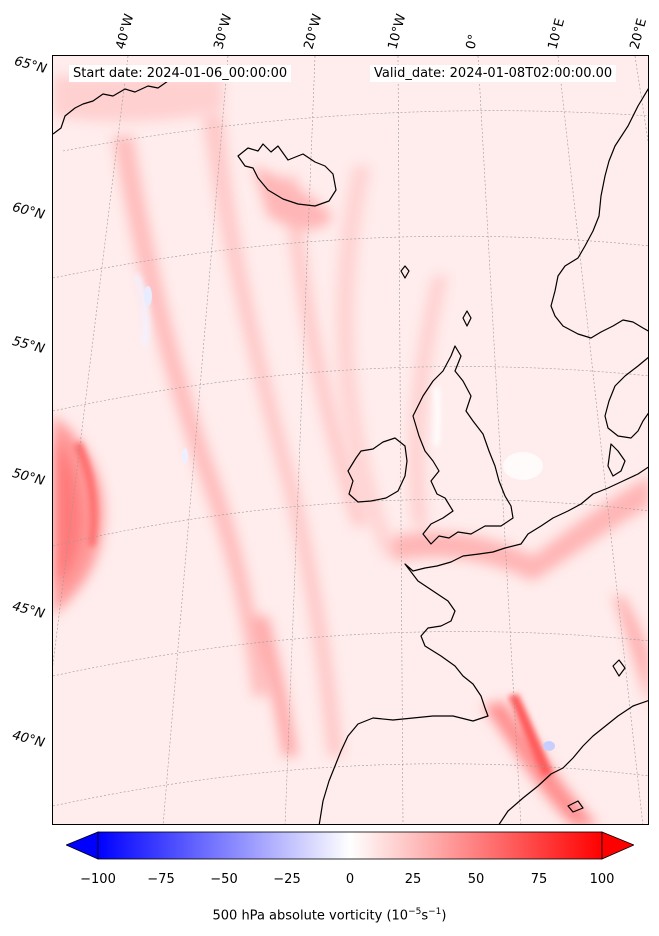 The image size is (659, 936). What do you see at coordinates (463, 445) in the screenshot?
I see `coast-great-britain` at bounding box center [463, 445].